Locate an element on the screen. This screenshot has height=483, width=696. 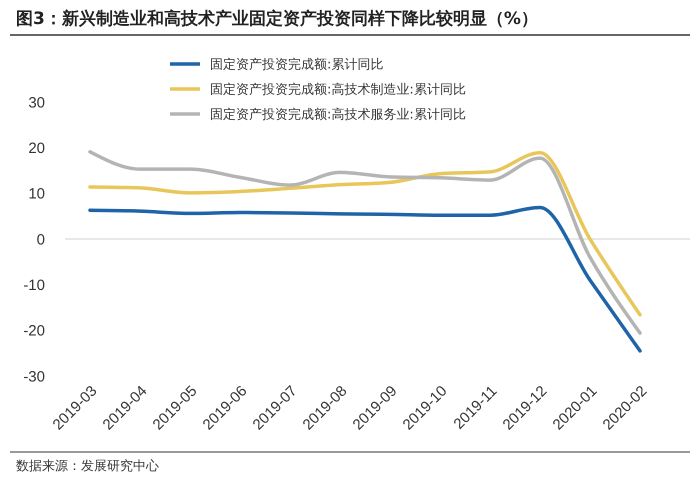
legend-label: 固定资产投资完成额:高技术制造业:累计同比 is located at coordinates (338, 90).